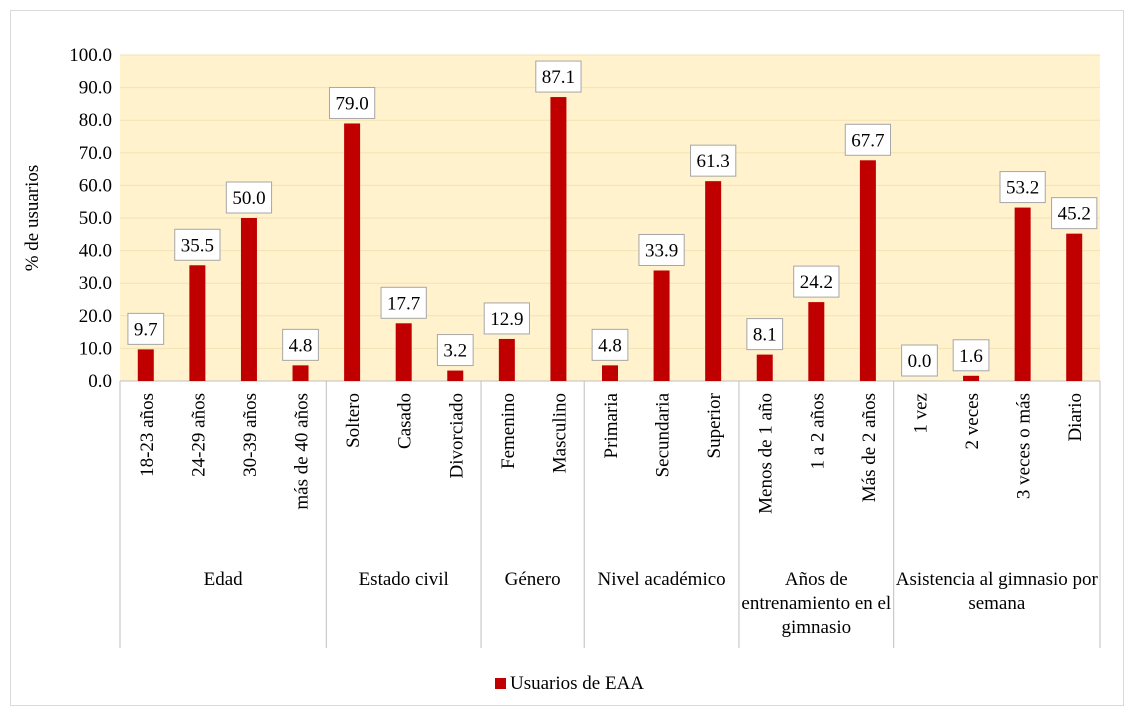 The image size is (1134, 706). What do you see at coordinates (95, 120) in the screenshot?
I see `y-tick-label: 80.0` at bounding box center [95, 120].